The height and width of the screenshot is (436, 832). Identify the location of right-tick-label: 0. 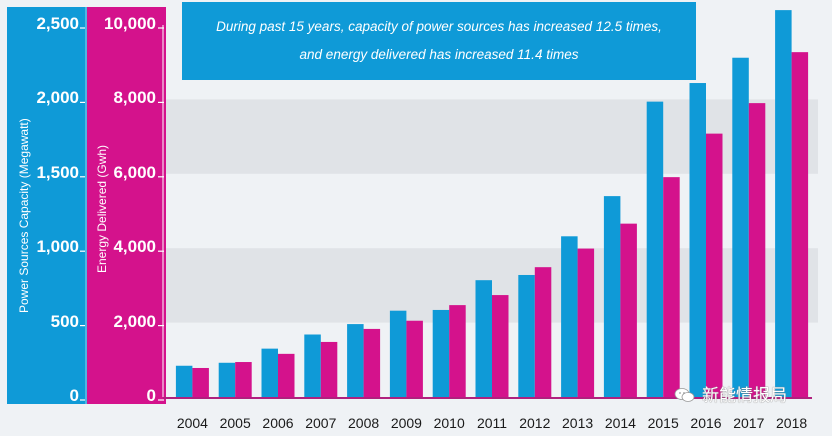
(151, 395).